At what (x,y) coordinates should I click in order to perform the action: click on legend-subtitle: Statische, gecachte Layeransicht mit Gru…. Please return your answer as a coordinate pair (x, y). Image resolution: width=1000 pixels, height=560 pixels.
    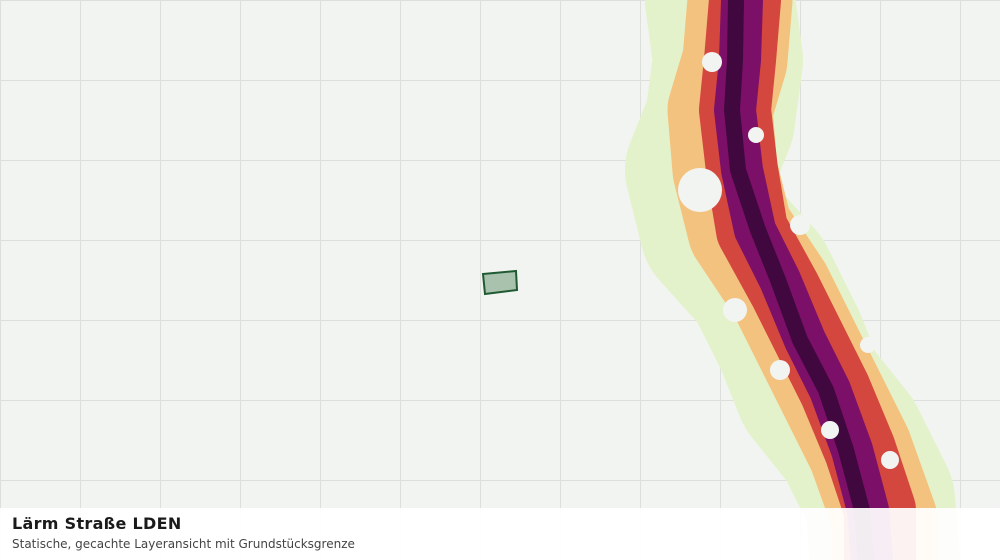
    Looking at the image, I should click on (183, 544).